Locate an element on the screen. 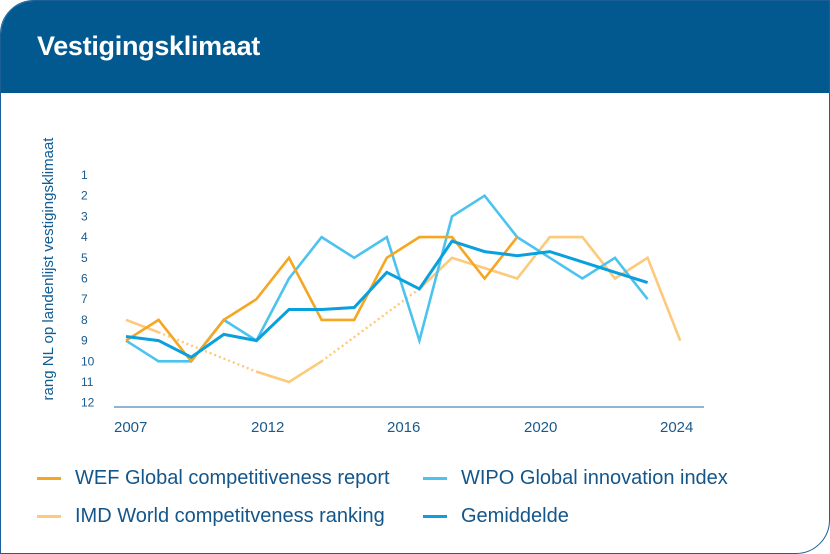 The height and width of the screenshot is (554, 830). chart-title: Vestigingsklimaat is located at coordinates (148, 46).